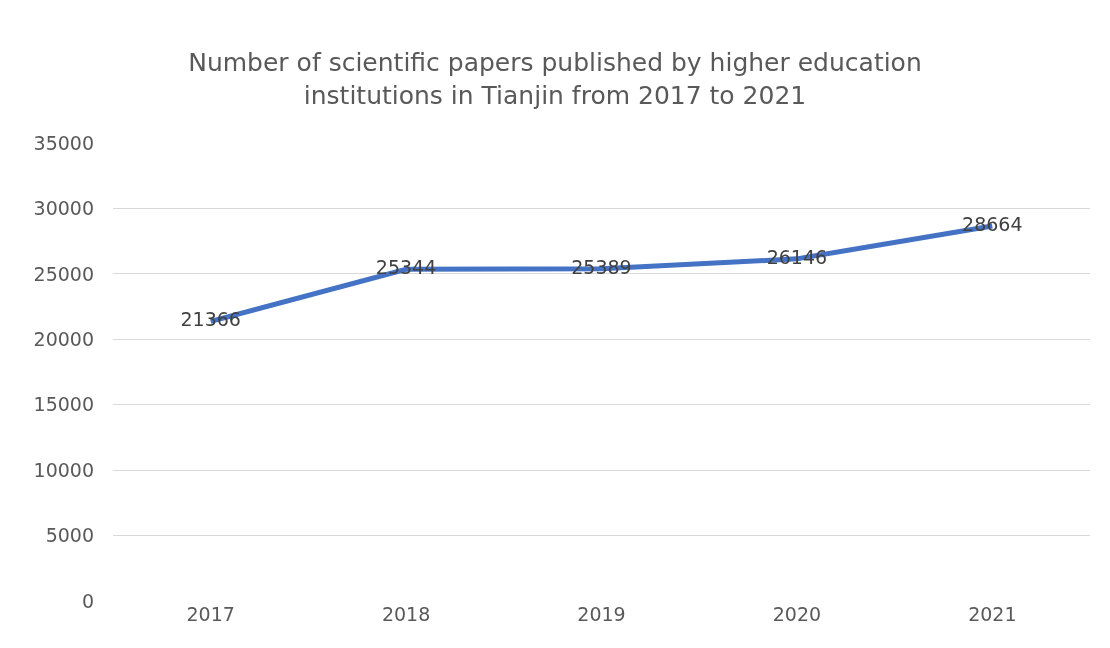  Describe the element at coordinates (63, 338) in the screenshot. I see `y-tick-label: 20000` at that location.